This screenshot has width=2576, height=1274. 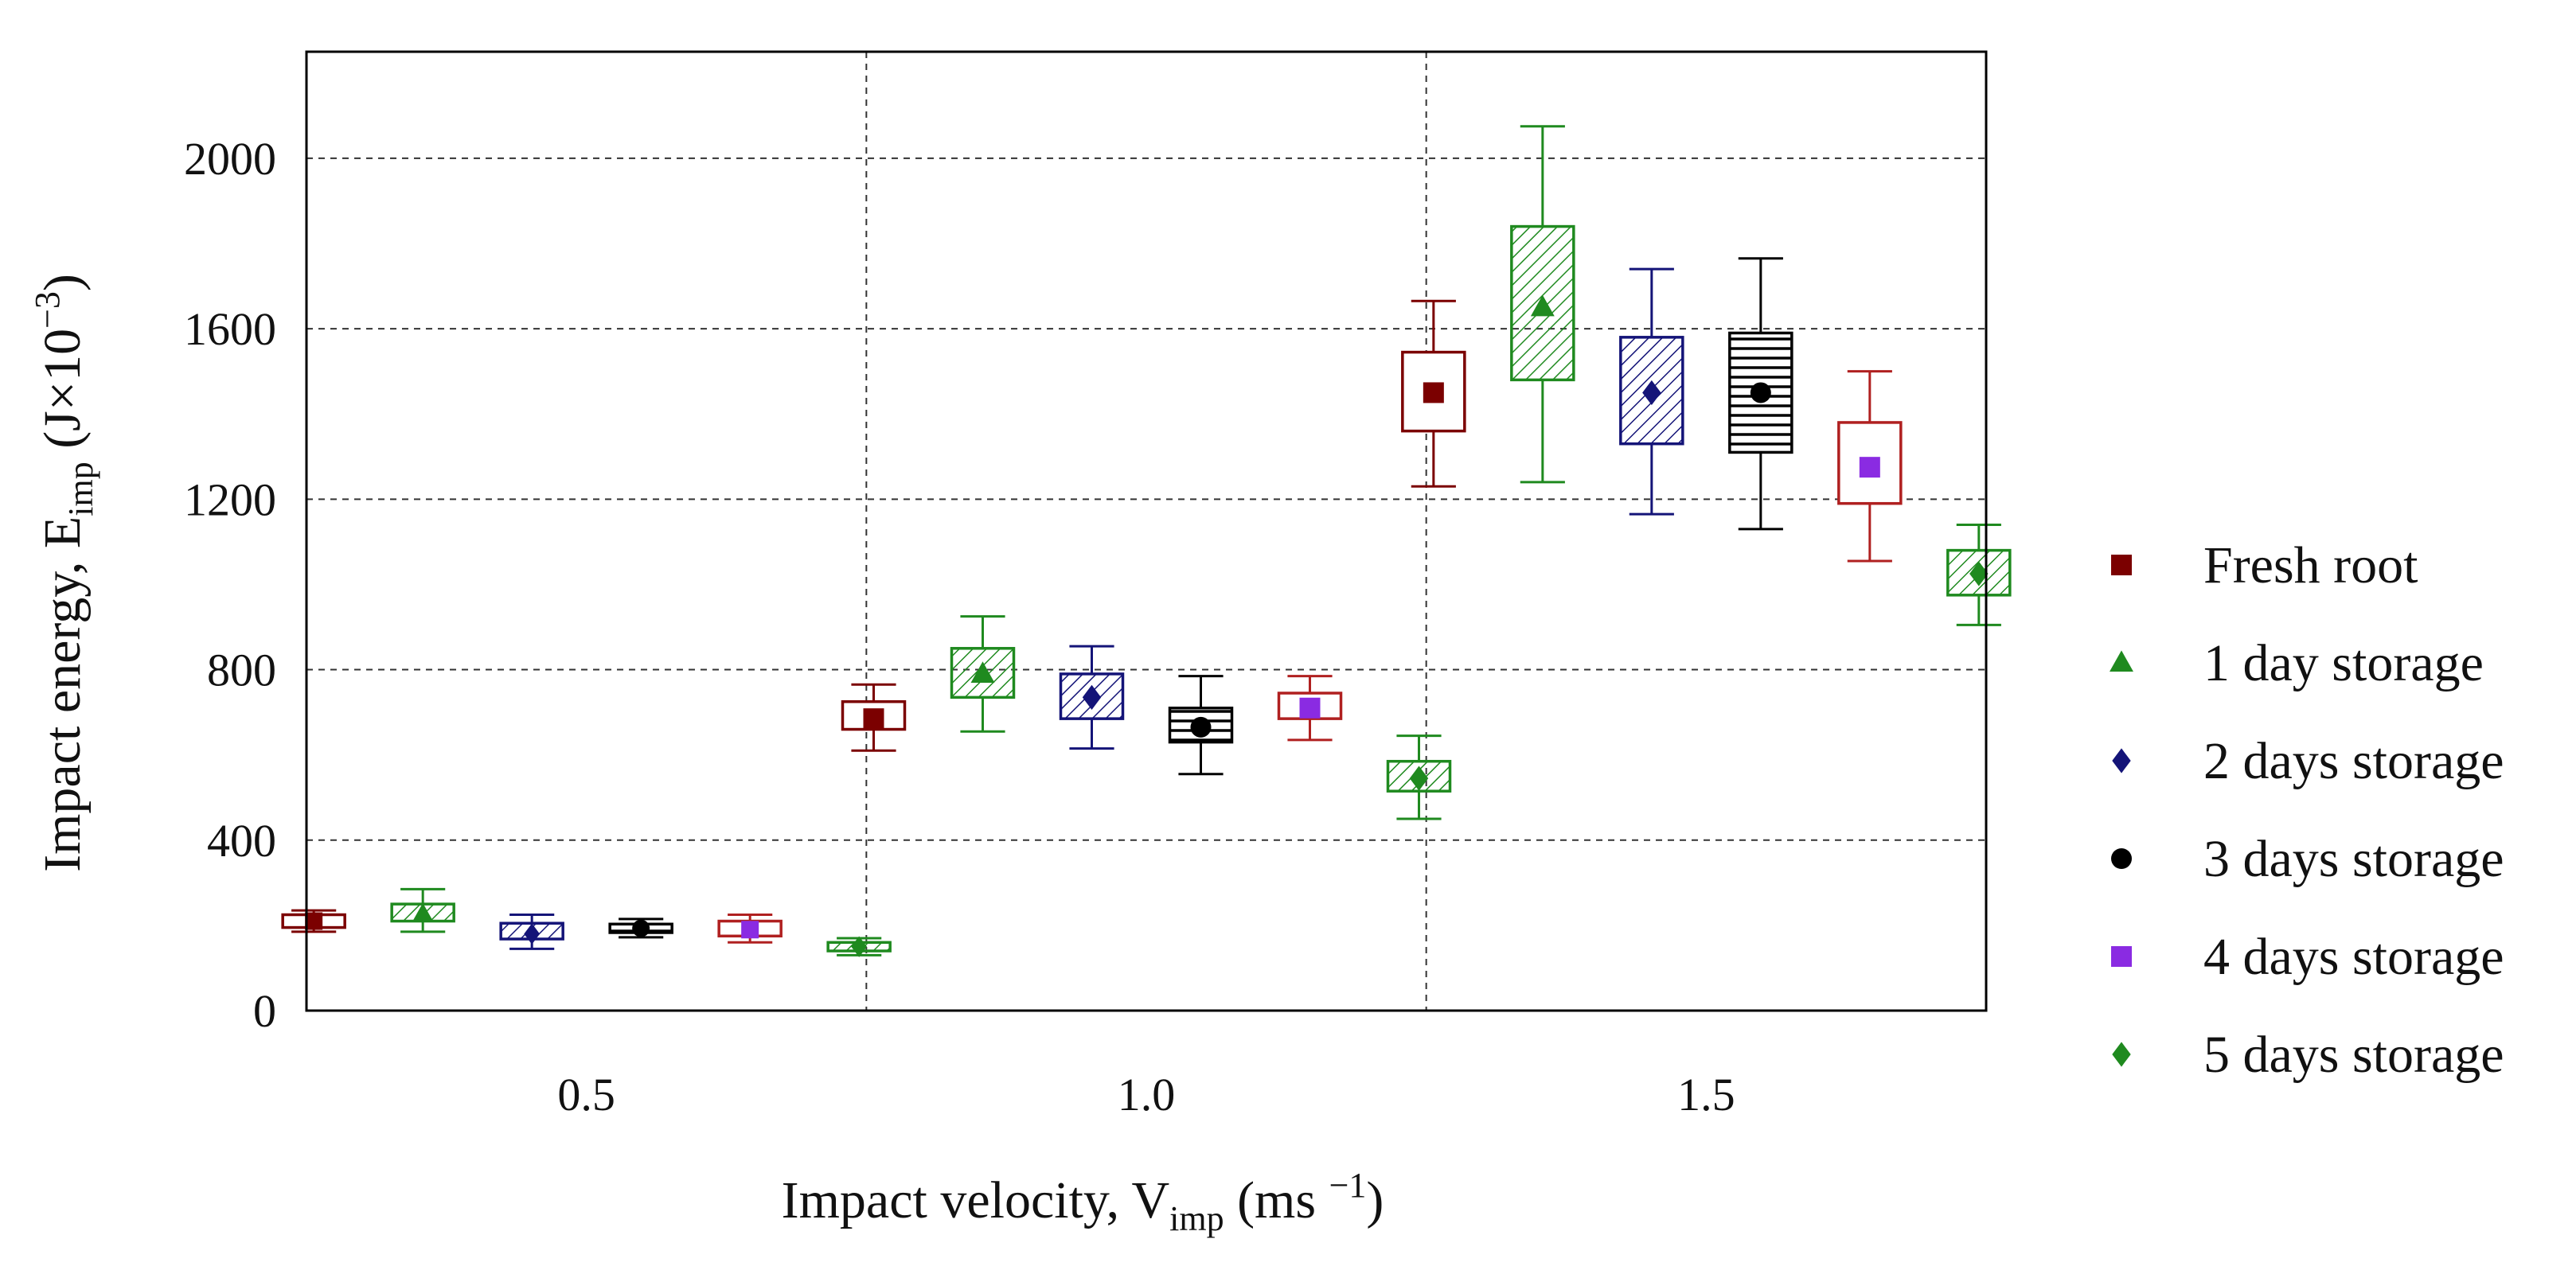 I want to click on y-tick-labels: 0 400 800 1200 1600 2000, so click(x=230, y=585).